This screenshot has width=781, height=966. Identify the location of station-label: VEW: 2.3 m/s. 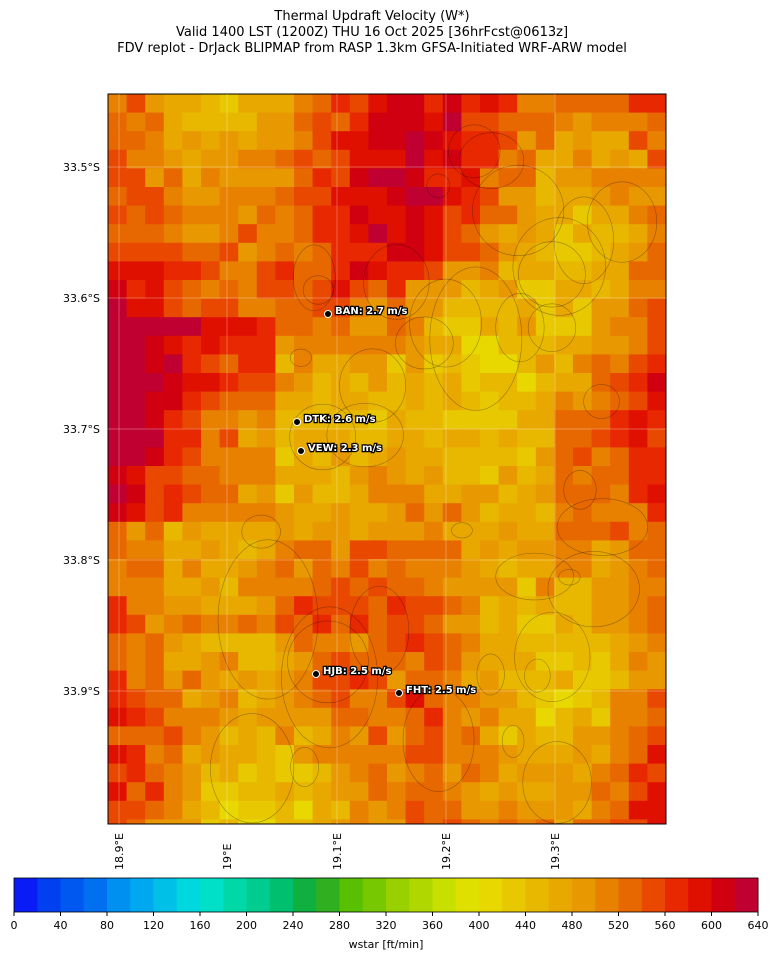
(345, 448).